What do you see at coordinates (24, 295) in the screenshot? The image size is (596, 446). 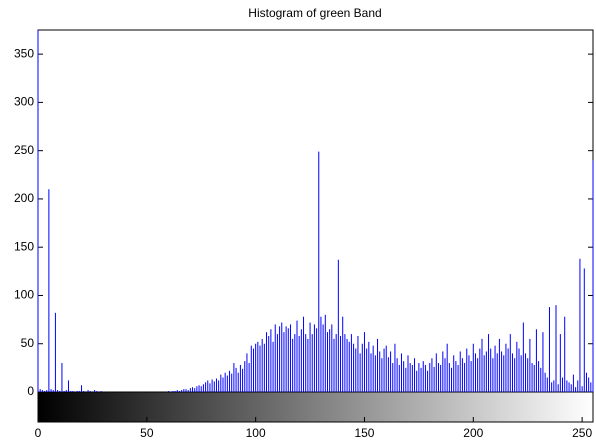 I see `y-tick-label: 100` at bounding box center [24, 295].